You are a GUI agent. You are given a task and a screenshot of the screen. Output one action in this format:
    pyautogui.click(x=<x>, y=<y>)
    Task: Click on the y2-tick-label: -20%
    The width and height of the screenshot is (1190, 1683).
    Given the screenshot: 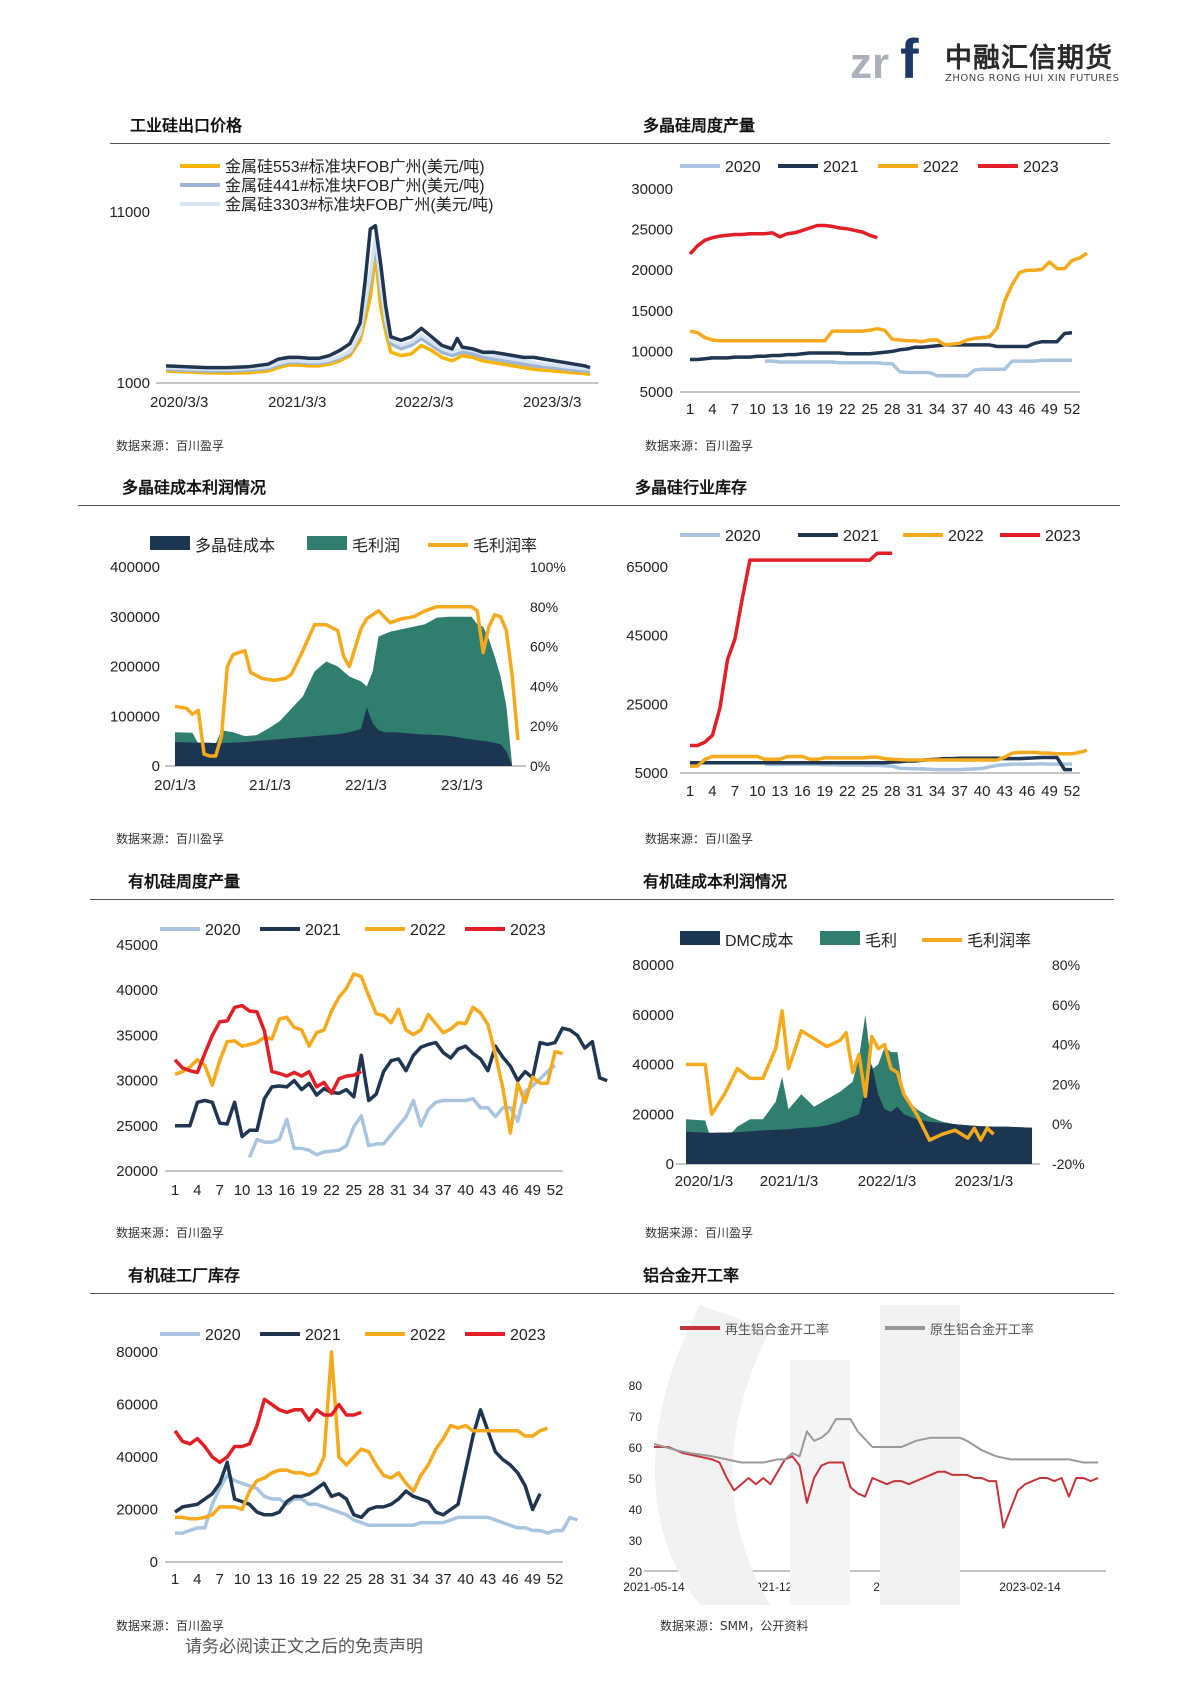 What is the action you would take?
    pyautogui.click(x=1068, y=1164)
    